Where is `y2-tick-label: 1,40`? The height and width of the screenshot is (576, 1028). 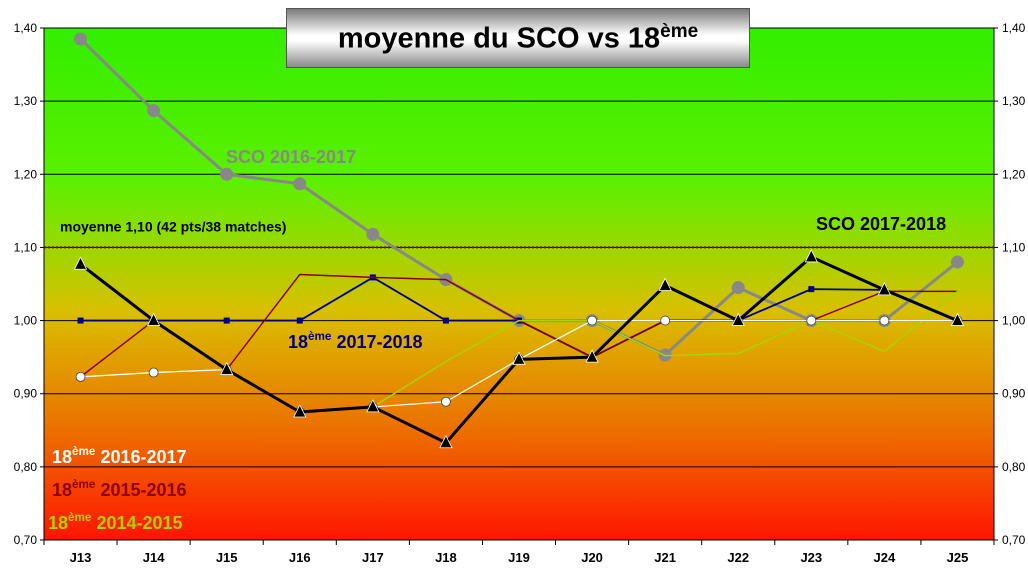 y2-tick-label: 1,40 is located at coordinates (1014, 28).